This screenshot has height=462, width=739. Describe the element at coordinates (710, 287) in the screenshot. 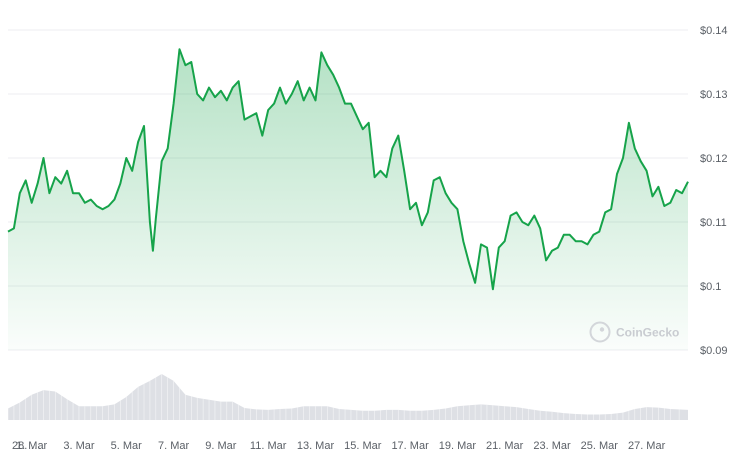

I see `y-tick-label: $0.1` at that location.